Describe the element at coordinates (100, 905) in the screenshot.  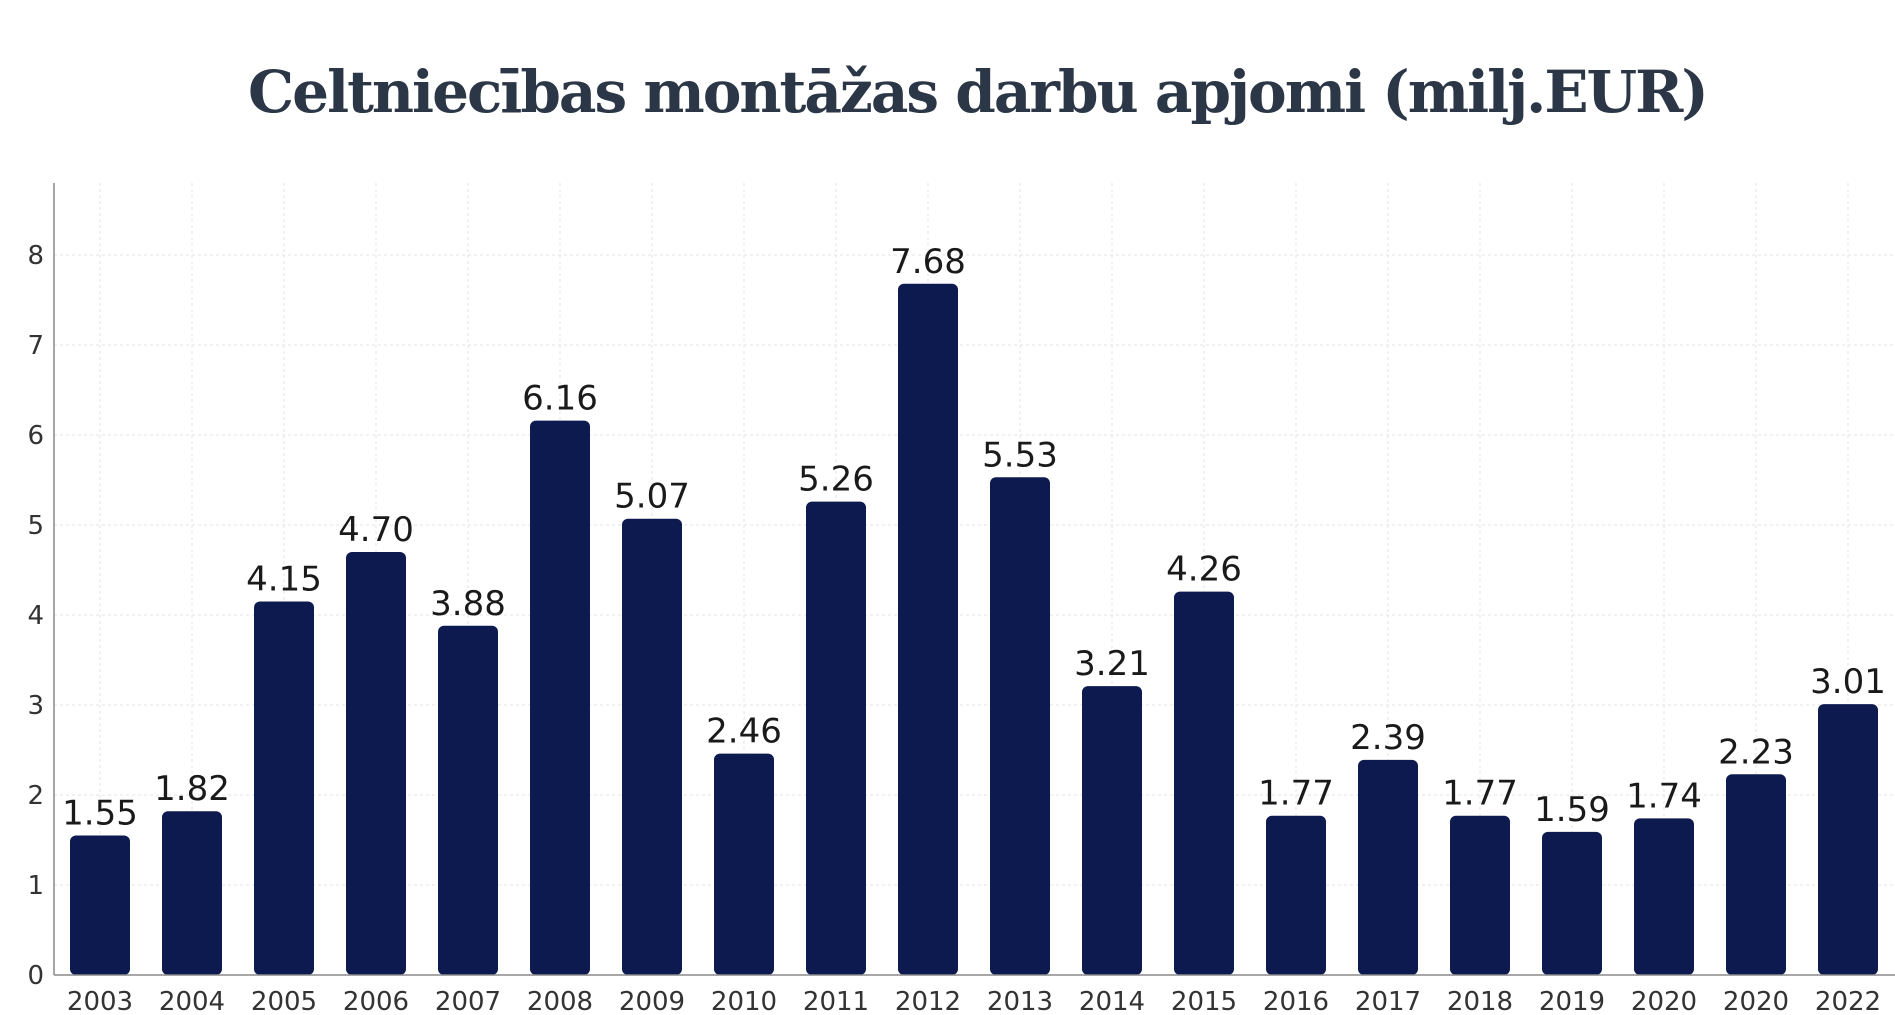
I see `bar-2003` at that location.